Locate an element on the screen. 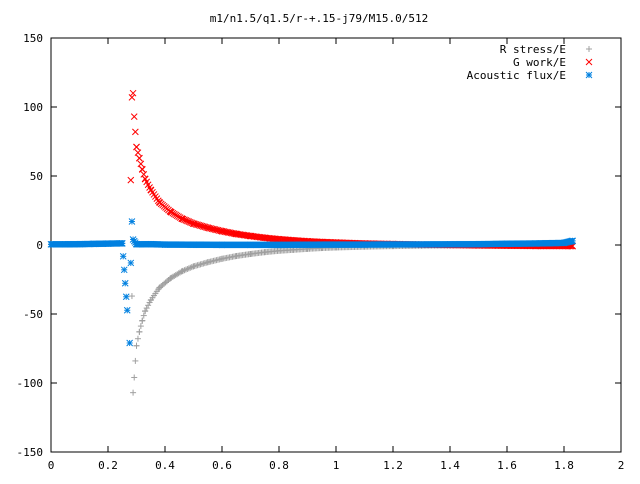 This screenshot has width=640, height=484. x-tick-label: 0.8 is located at coordinates (279, 465).